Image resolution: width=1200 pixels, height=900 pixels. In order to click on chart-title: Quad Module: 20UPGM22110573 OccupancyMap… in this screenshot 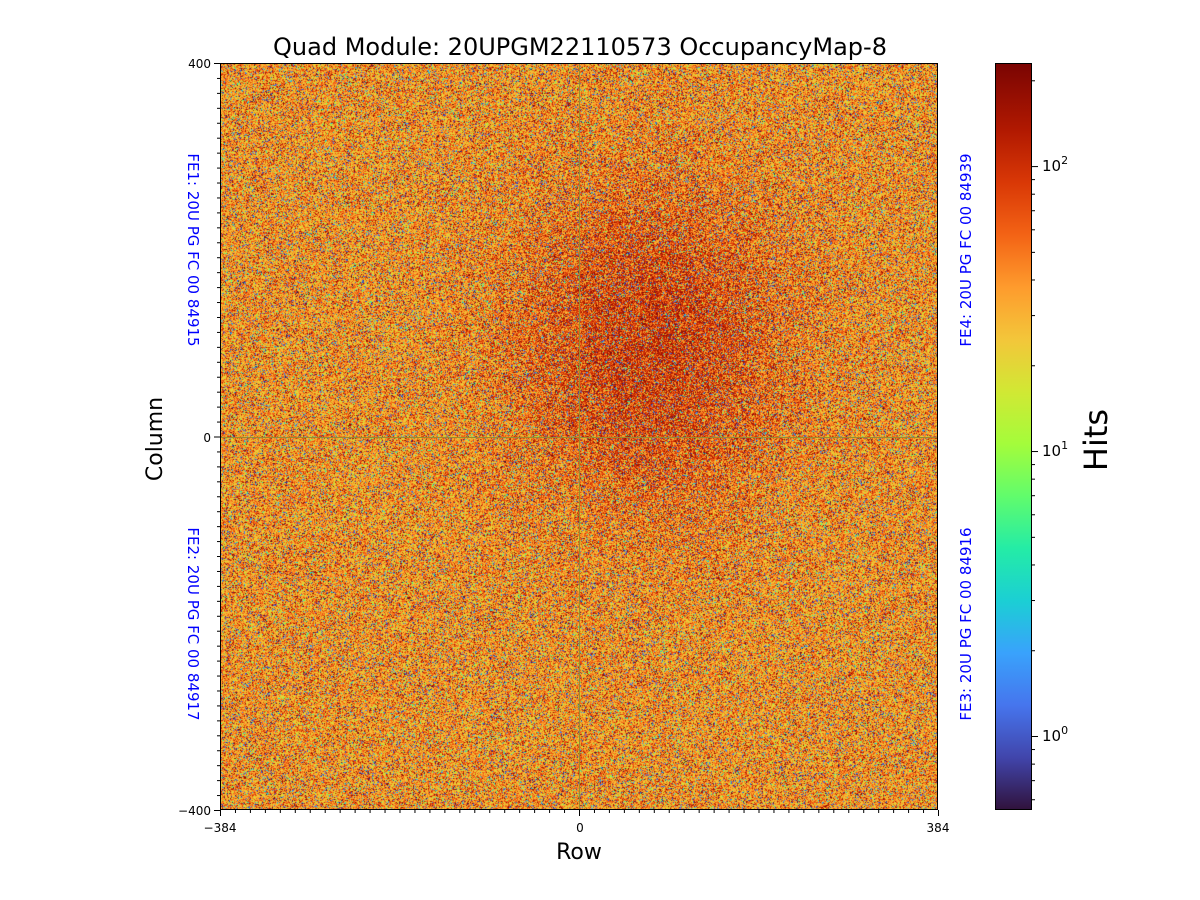, I will do `click(580, 47)`.